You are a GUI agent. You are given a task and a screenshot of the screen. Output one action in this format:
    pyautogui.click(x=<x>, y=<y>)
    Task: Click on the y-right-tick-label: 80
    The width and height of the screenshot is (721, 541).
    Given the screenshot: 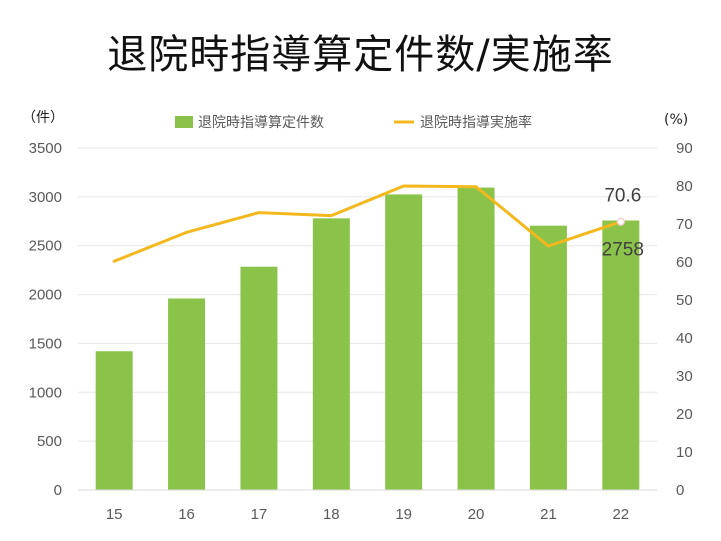 What is the action you would take?
    pyautogui.click(x=684, y=186)
    